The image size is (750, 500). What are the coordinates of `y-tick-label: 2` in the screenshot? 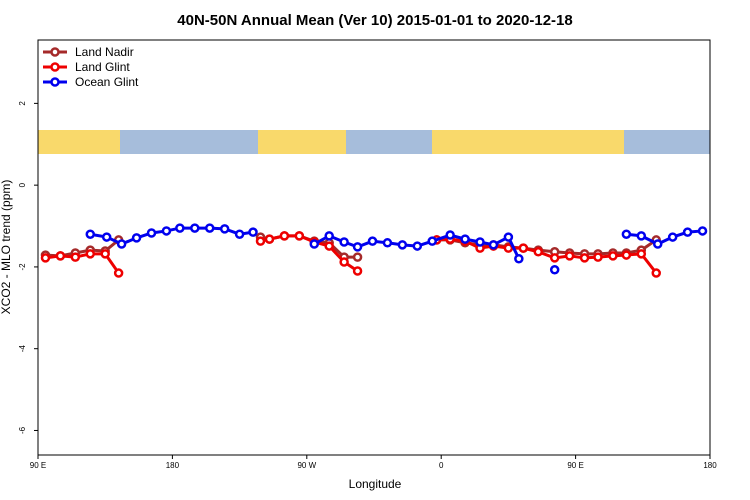 It's located at (22, 103).